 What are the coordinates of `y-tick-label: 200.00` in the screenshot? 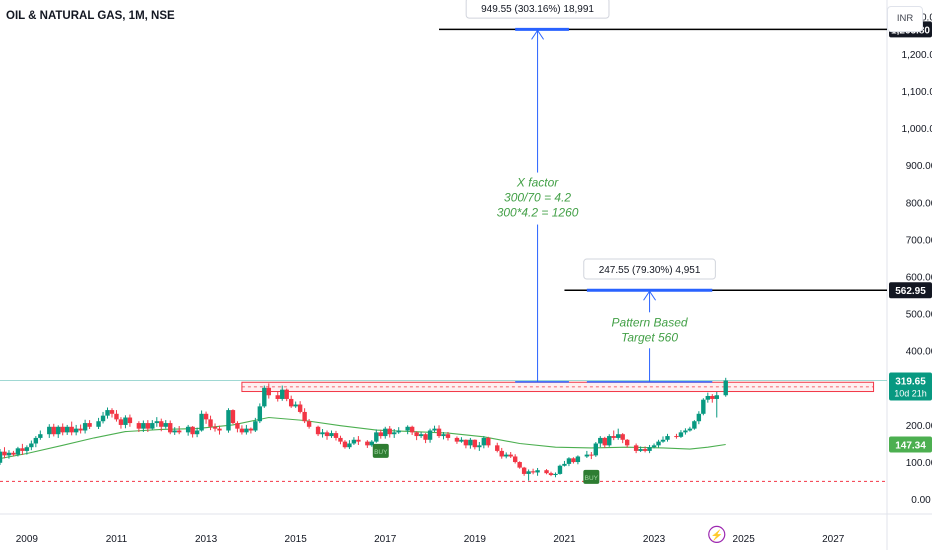 It's located at (919, 426).